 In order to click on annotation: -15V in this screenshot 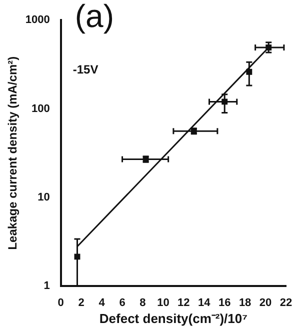, I will do `click(85, 69)`.